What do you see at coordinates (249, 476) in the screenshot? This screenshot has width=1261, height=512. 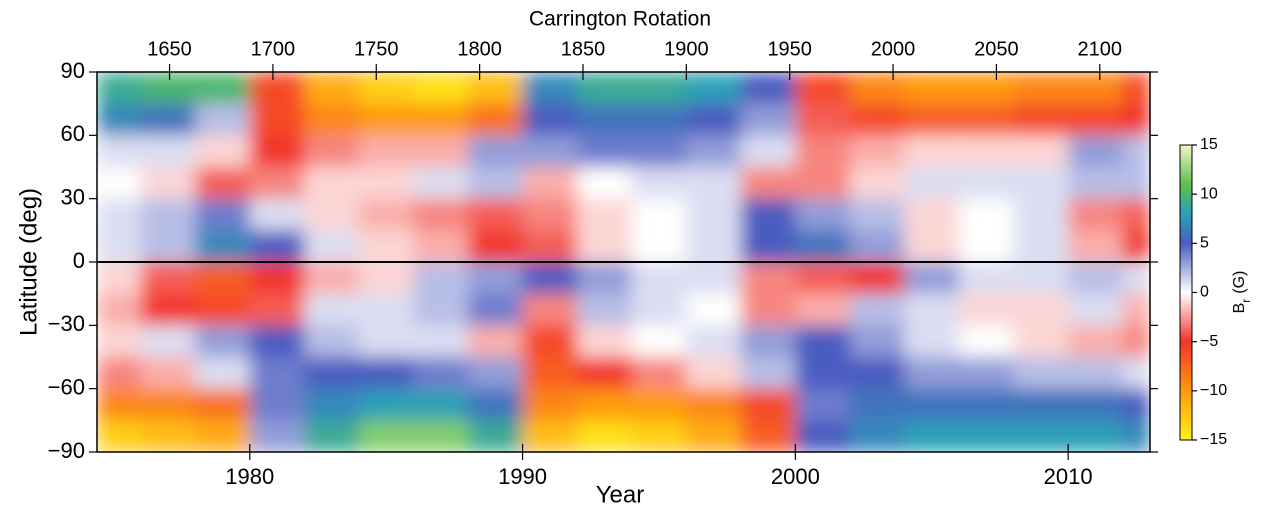 I see `x-tick-label: 1980` at bounding box center [249, 476].